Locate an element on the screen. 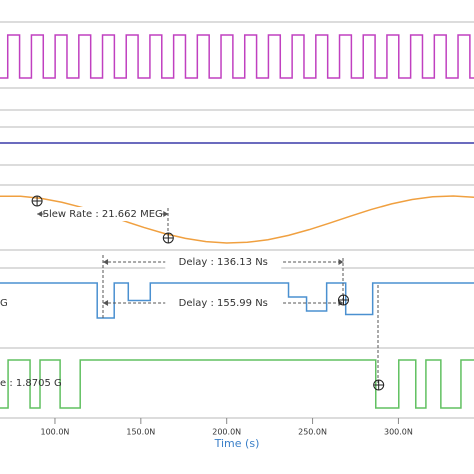  x-tick-label: 200.0N is located at coordinates (226, 432).